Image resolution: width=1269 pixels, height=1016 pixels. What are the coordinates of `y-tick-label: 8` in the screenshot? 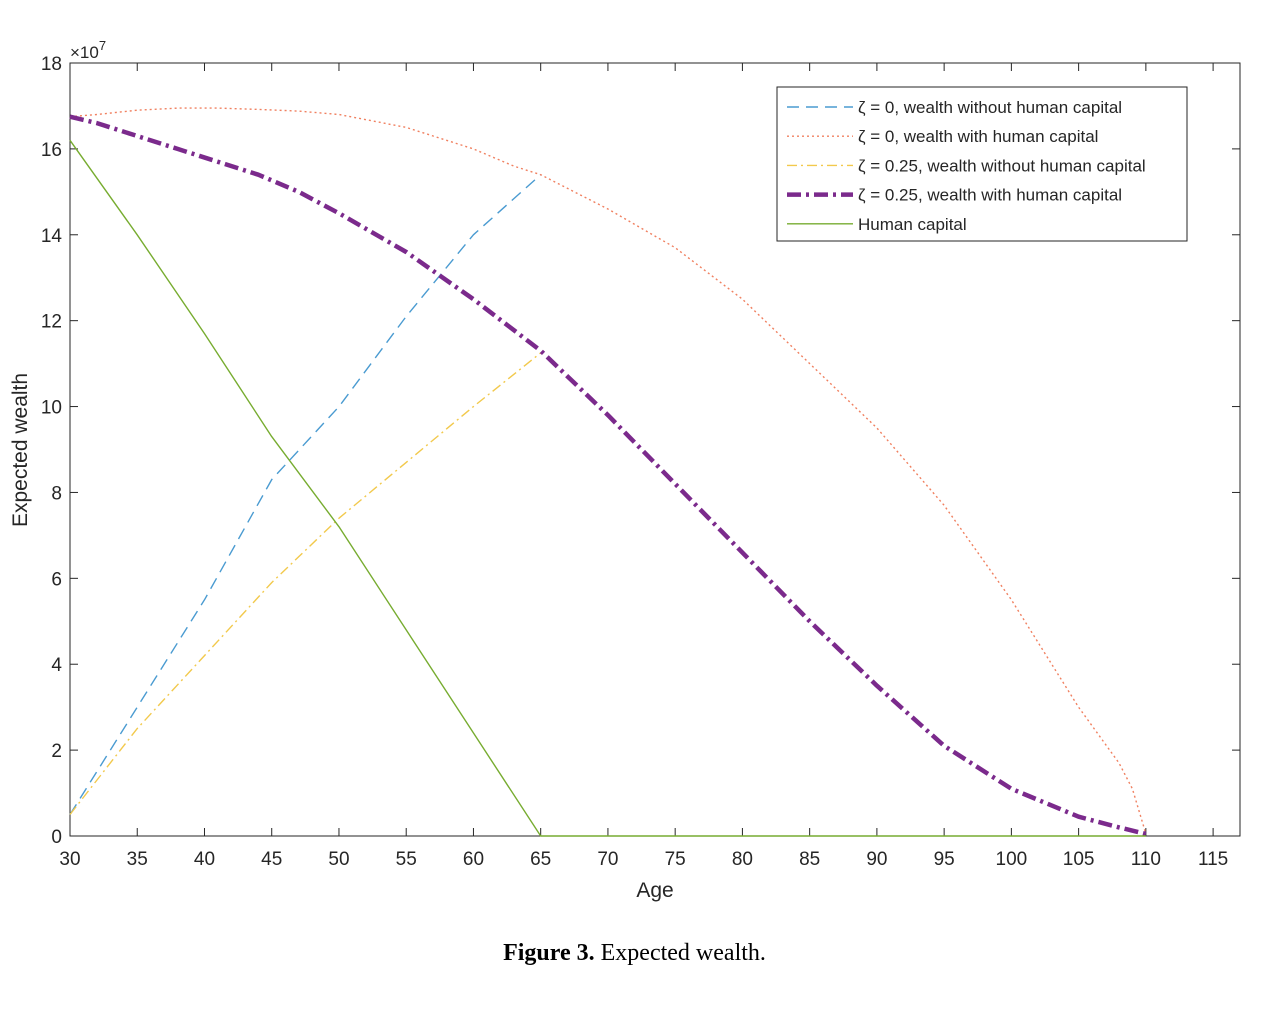 It's located at (56, 493).